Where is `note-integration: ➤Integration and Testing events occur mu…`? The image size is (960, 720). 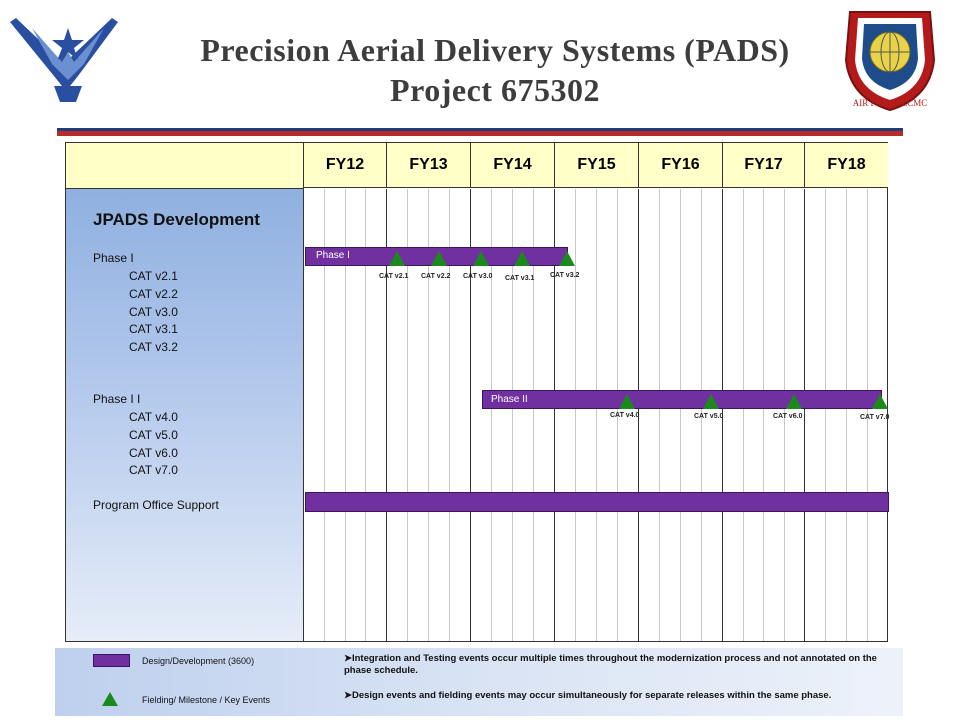
note-integration: ➤Integration and Testing events occur mu… is located at coordinates (610, 664).